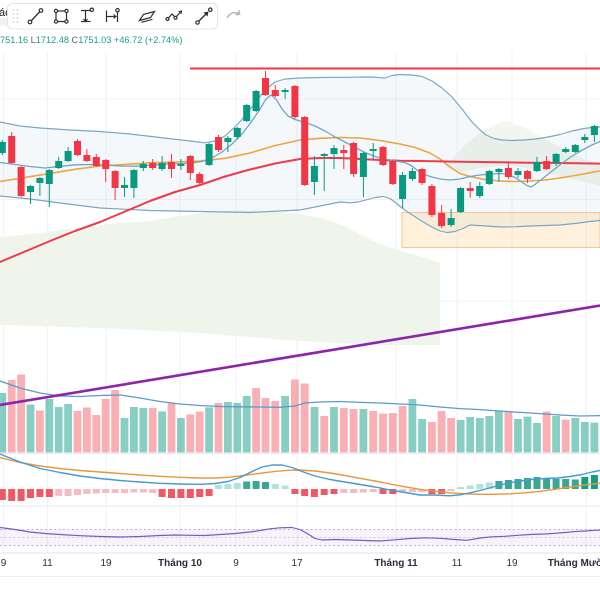  I want to click on svg-text:751.16 L1712.48 C1751.03 +46.7: 751.16 L1712.48 C1751.03 +46.72 (+2.74%), so click(91, 40).